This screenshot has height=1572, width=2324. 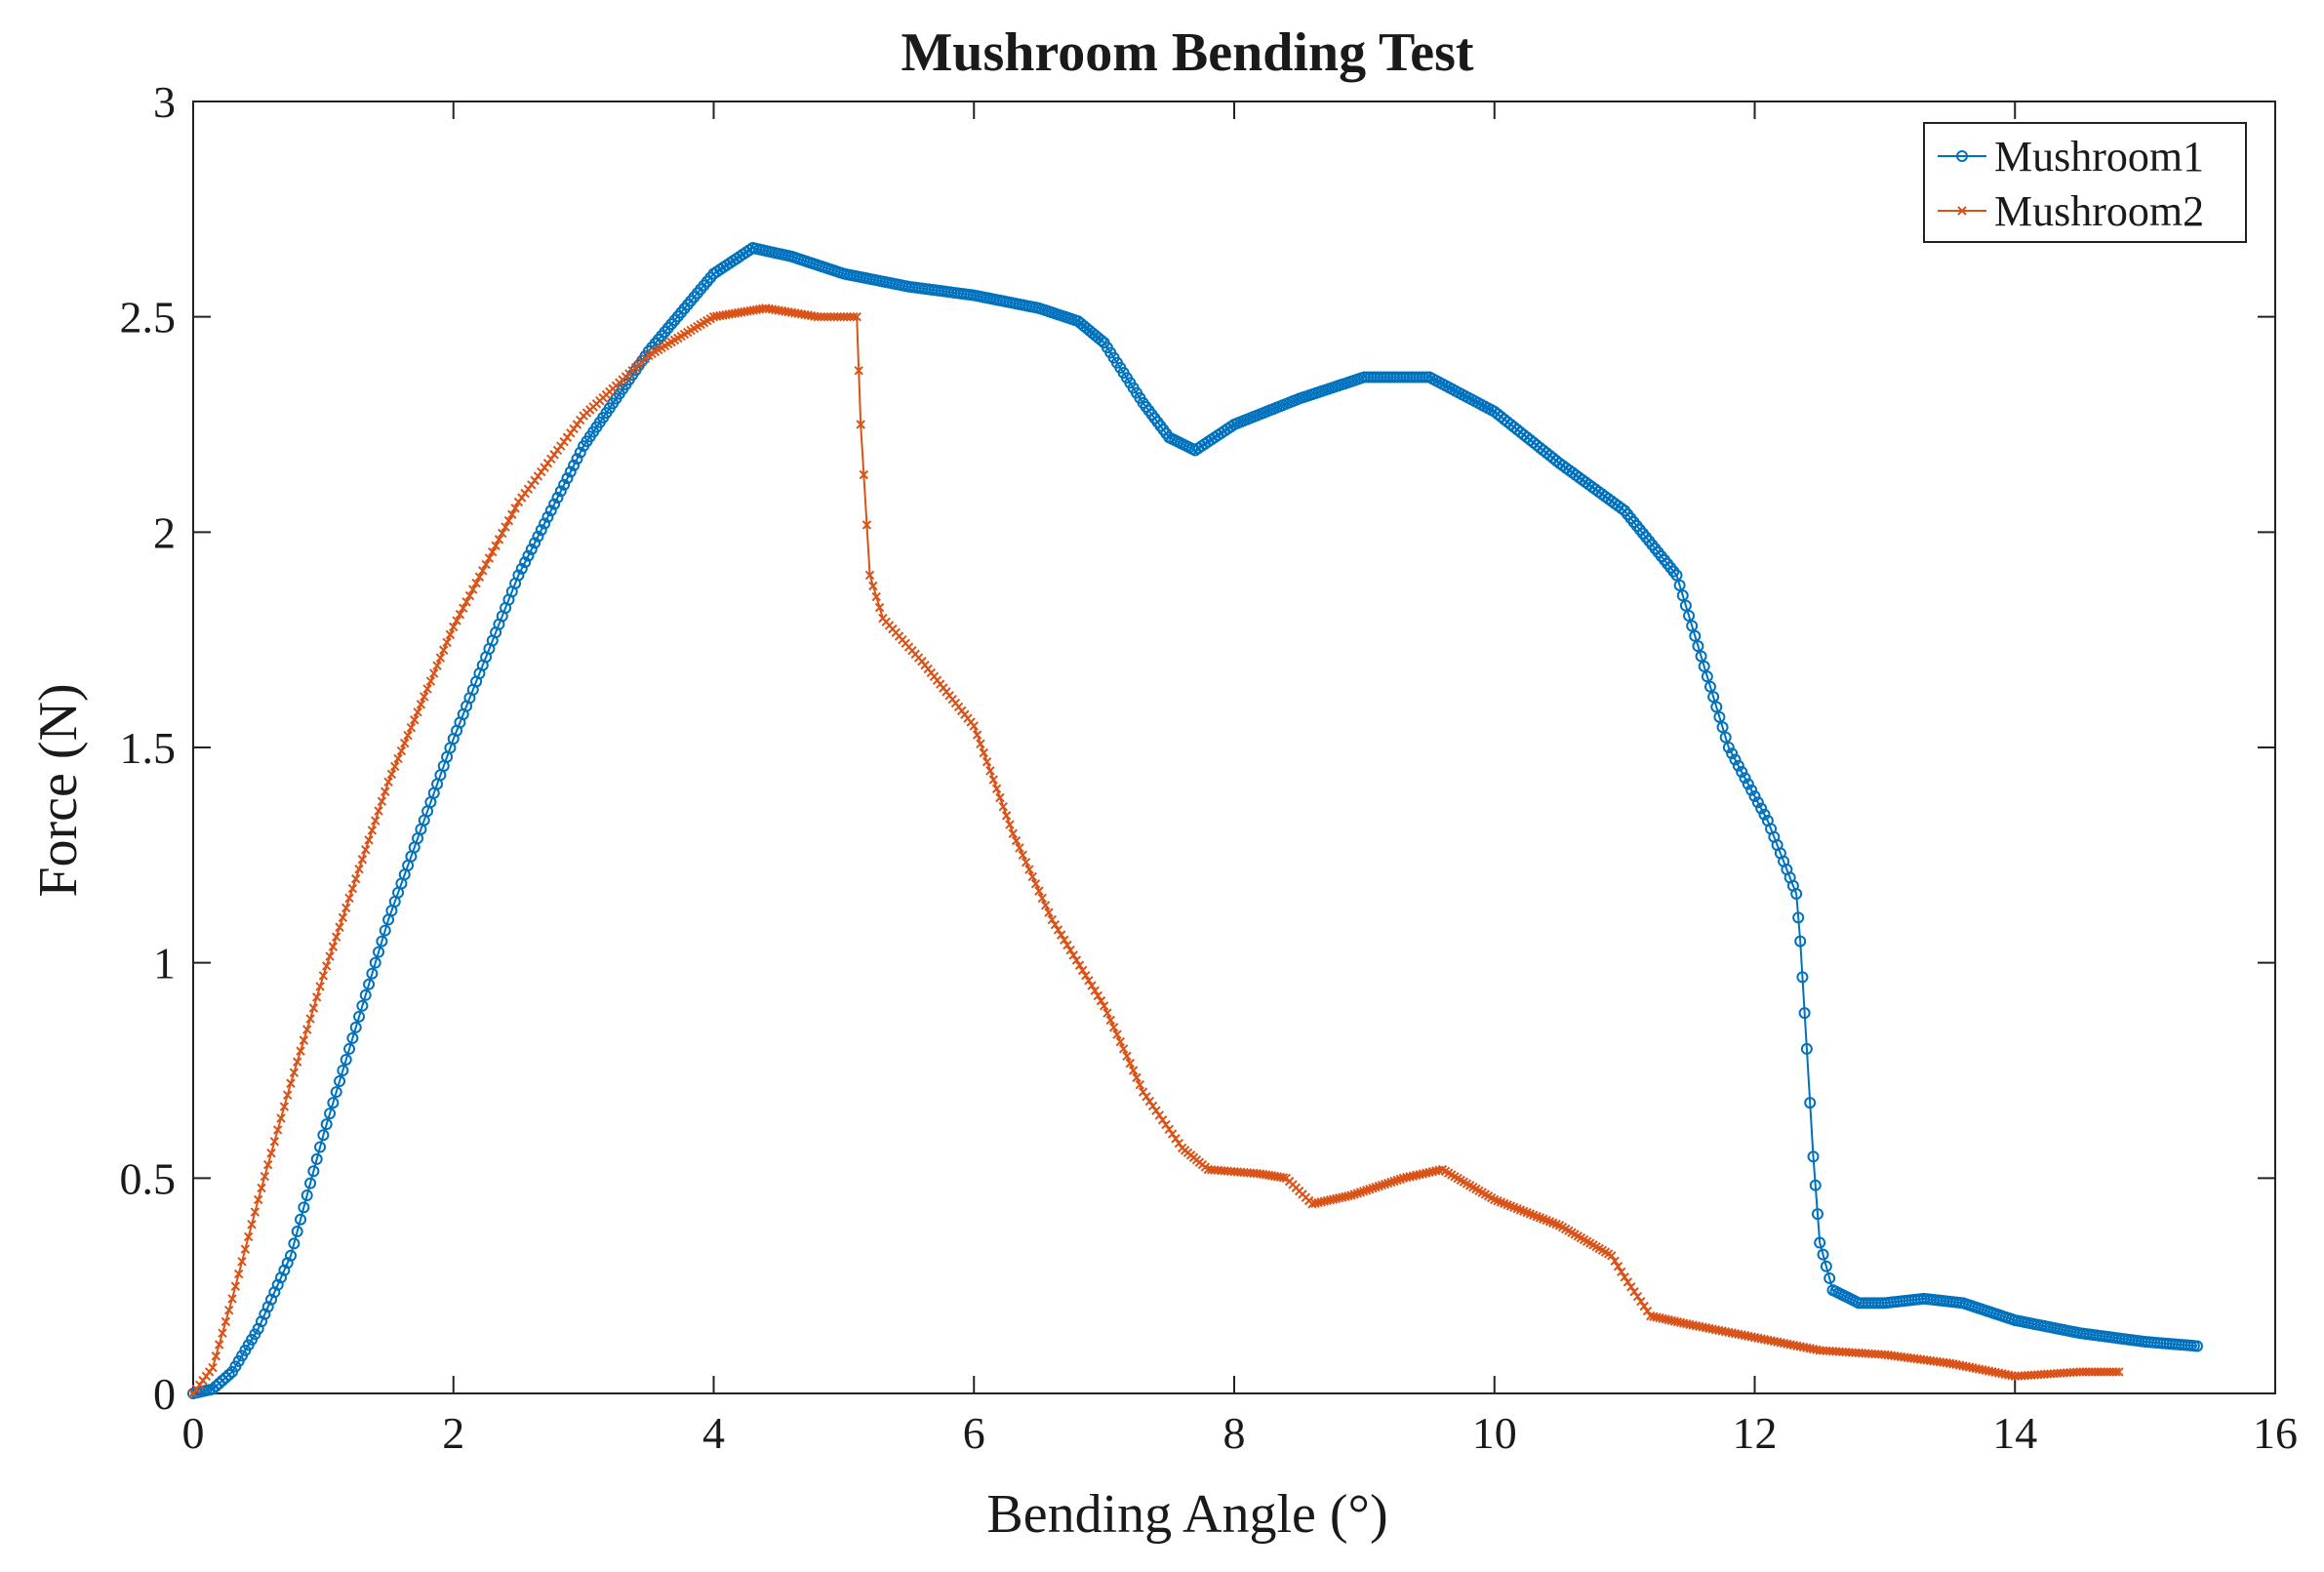 What do you see at coordinates (164, 532) in the screenshot?
I see `y-tick-label: 2` at bounding box center [164, 532].